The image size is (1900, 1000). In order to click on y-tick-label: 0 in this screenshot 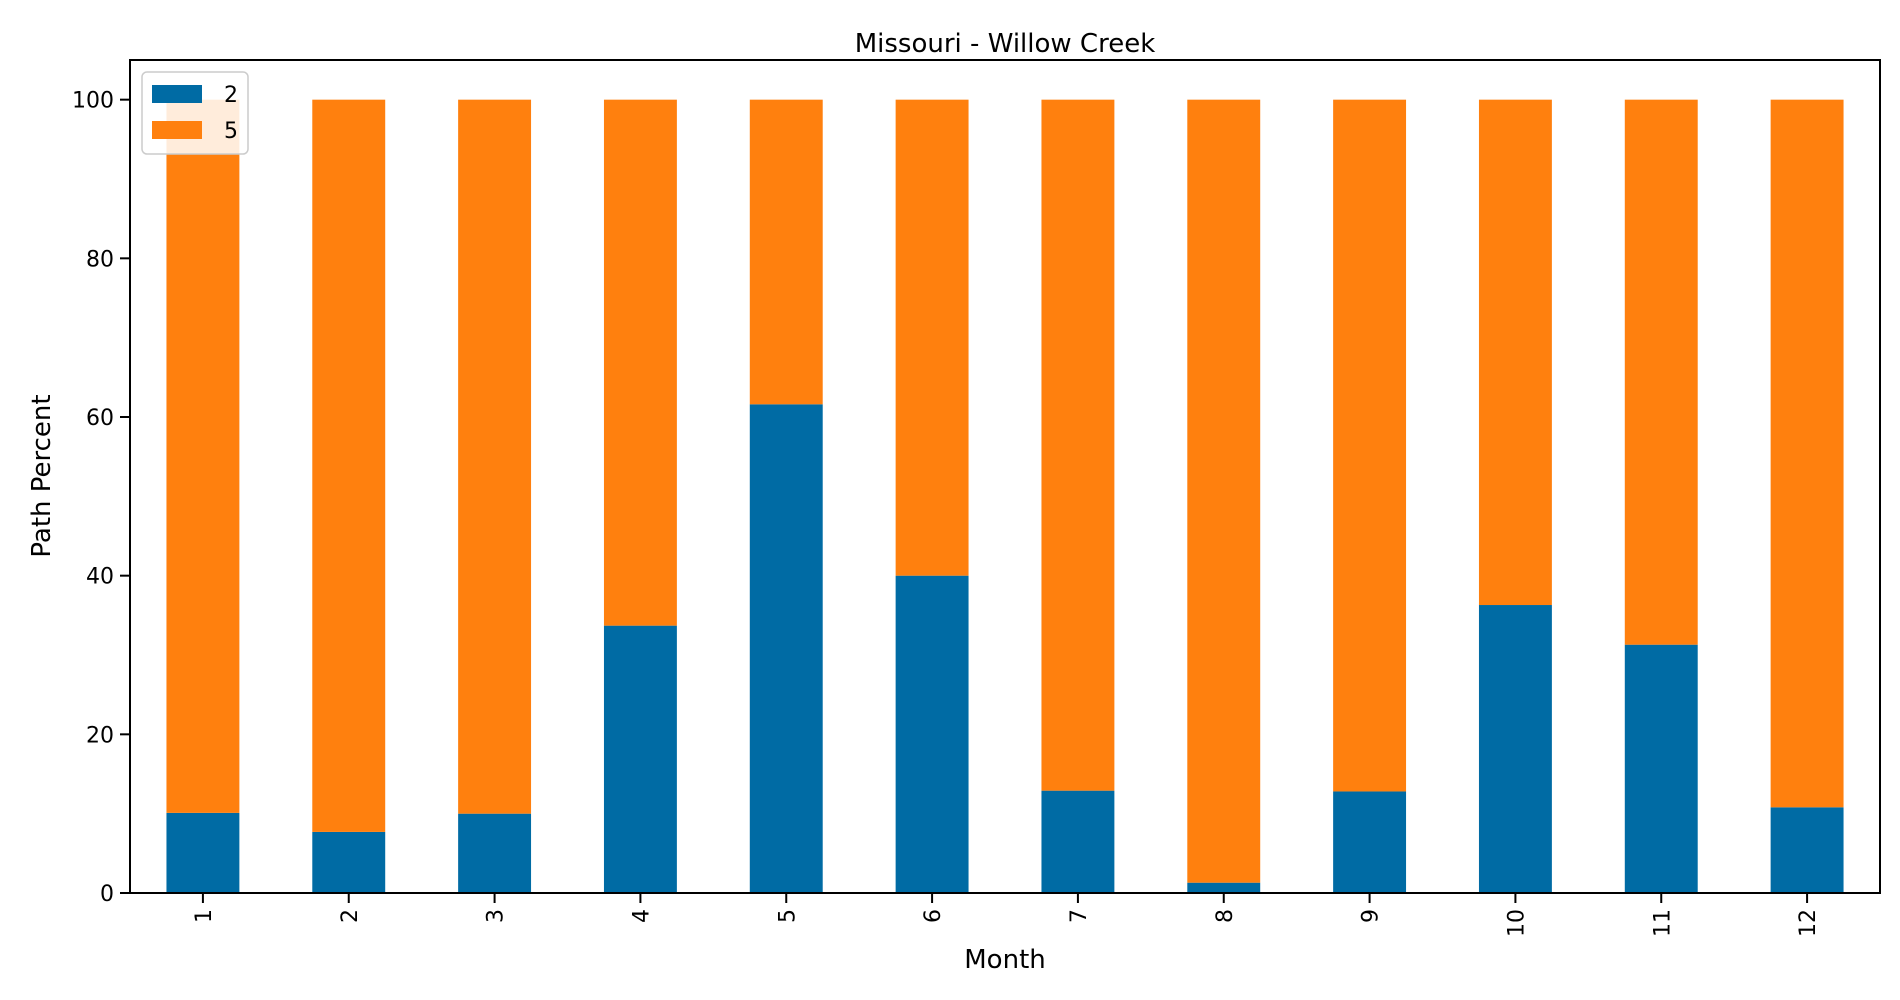, I will do `click(107, 894)`.